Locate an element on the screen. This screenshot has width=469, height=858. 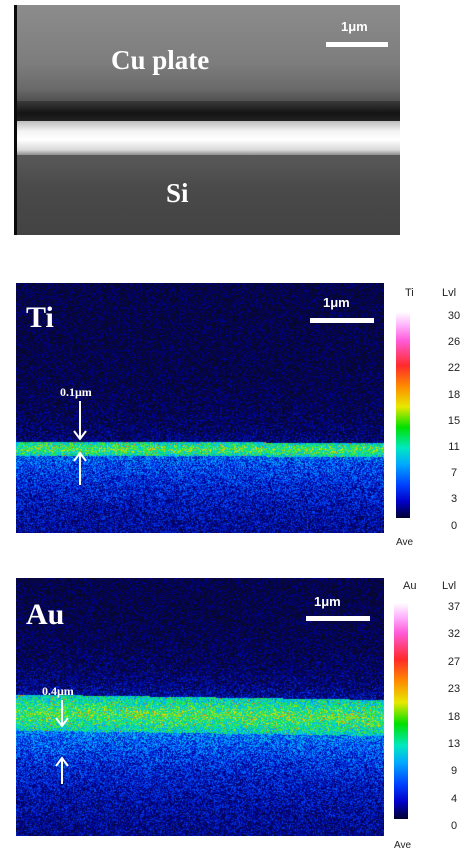
ti-level-3: 18 is located at coordinates (454, 394).